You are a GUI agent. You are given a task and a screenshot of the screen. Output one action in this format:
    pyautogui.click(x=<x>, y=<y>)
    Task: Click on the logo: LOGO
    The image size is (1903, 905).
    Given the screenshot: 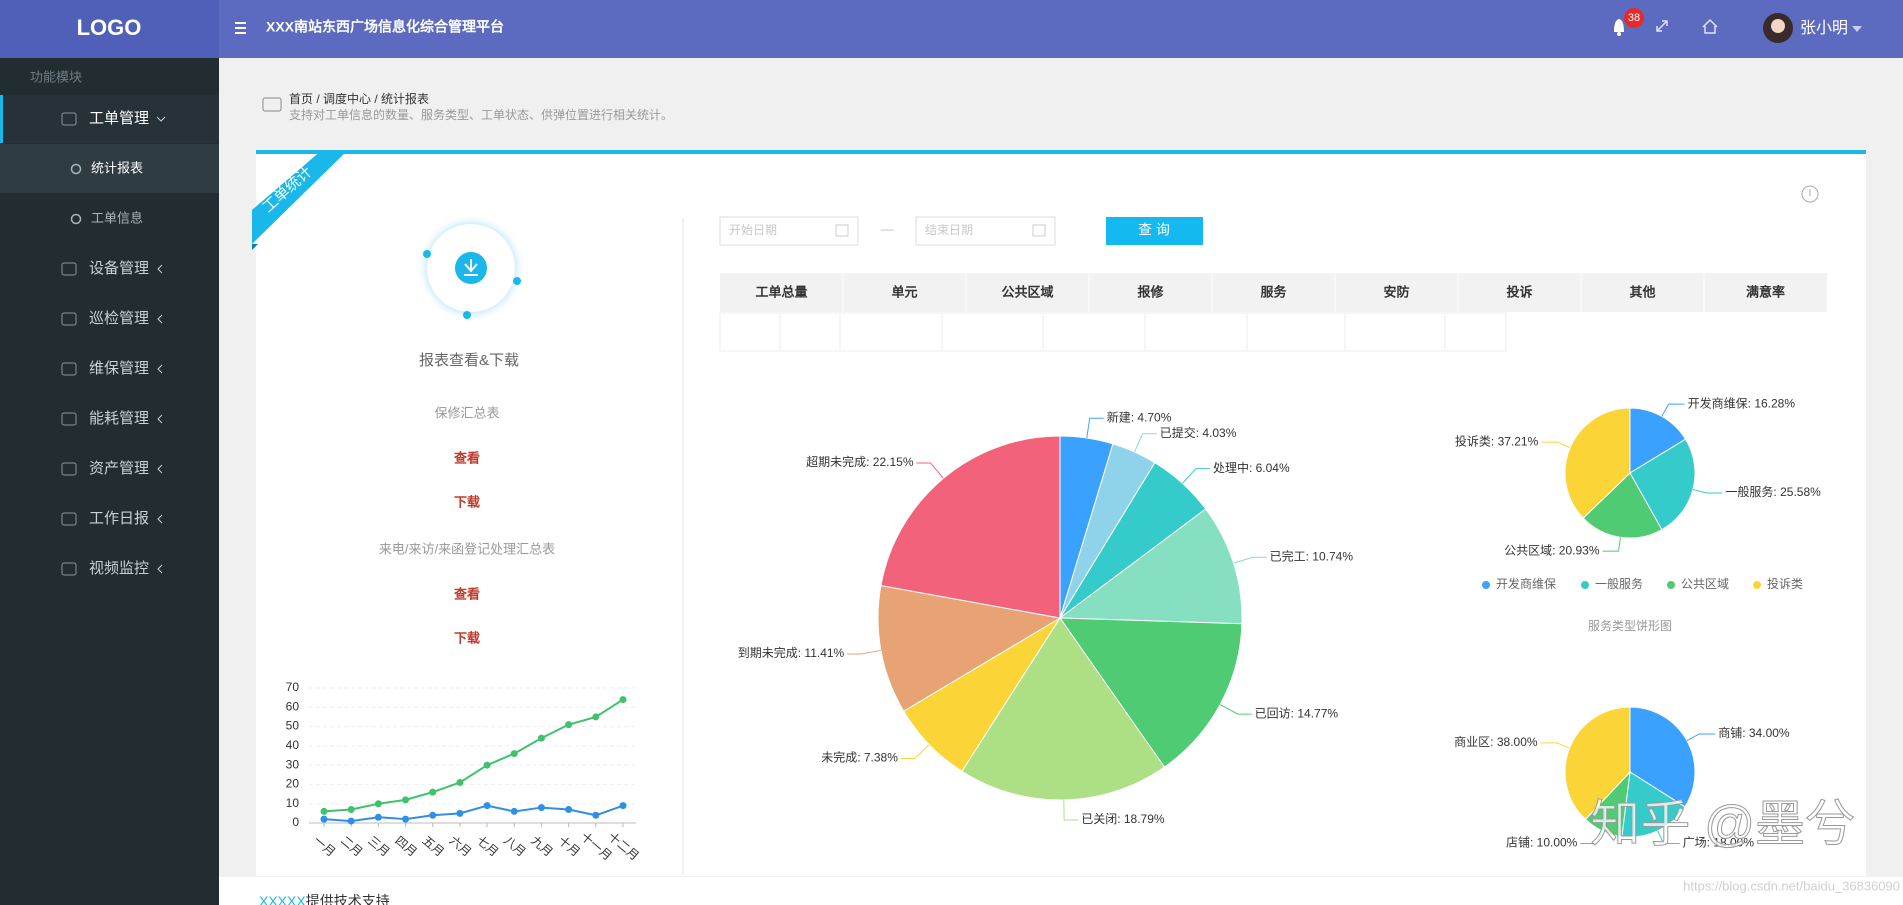 What is the action you would take?
    pyautogui.click(x=109, y=27)
    